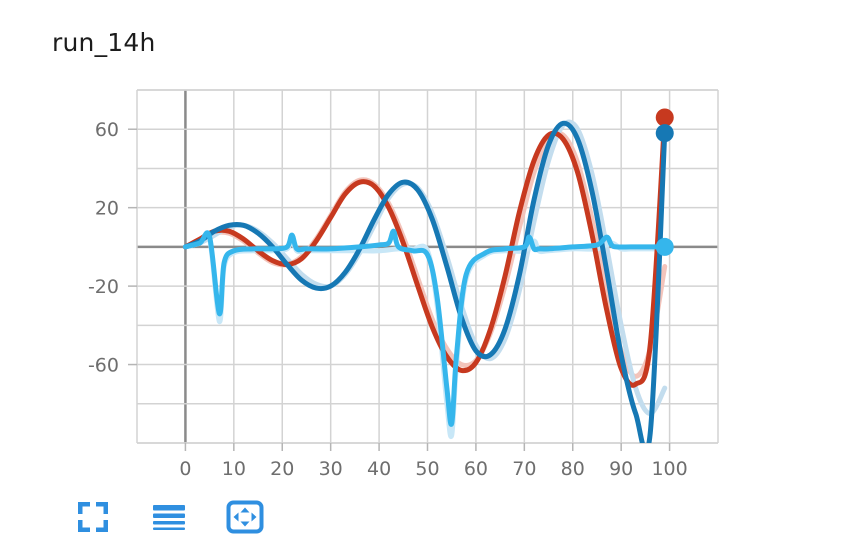 The image size is (856, 554). What do you see at coordinates (185, 469) in the screenshot?
I see `x-tick-label: 0` at bounding box center [185, 469].